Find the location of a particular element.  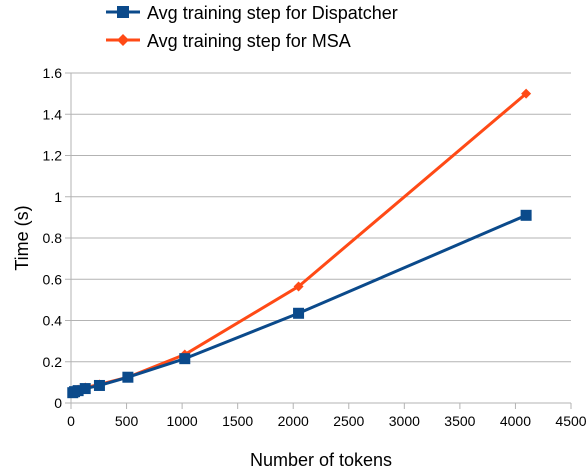

y-tick-label: 1 is located at coordinates (58, 197).